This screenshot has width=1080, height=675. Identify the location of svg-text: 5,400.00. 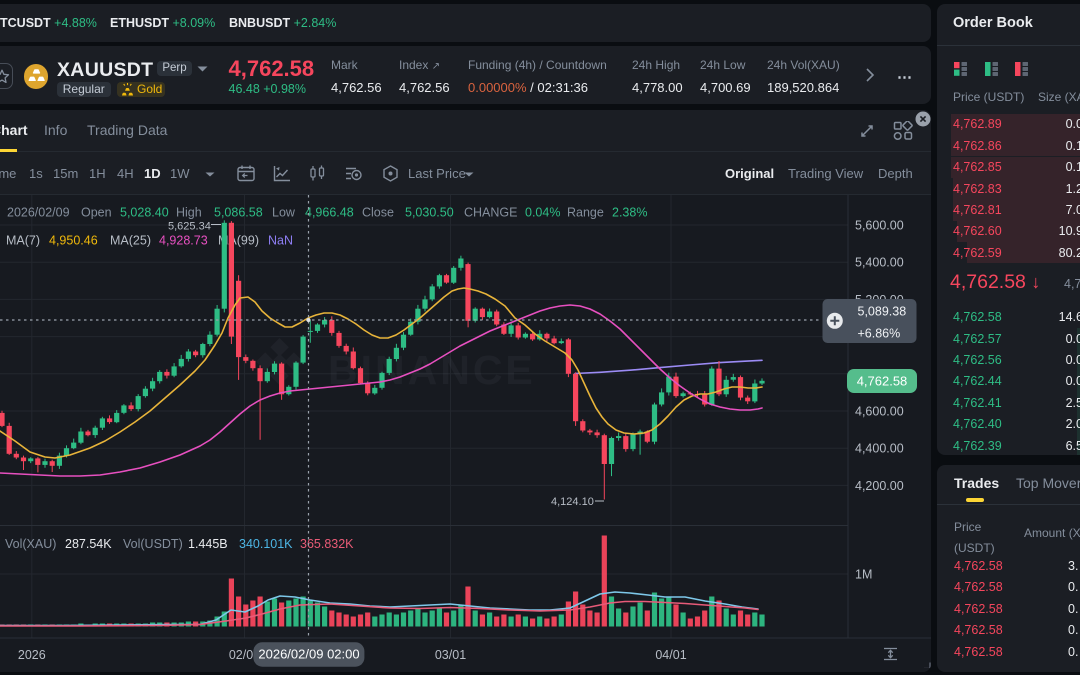
(879, 263).